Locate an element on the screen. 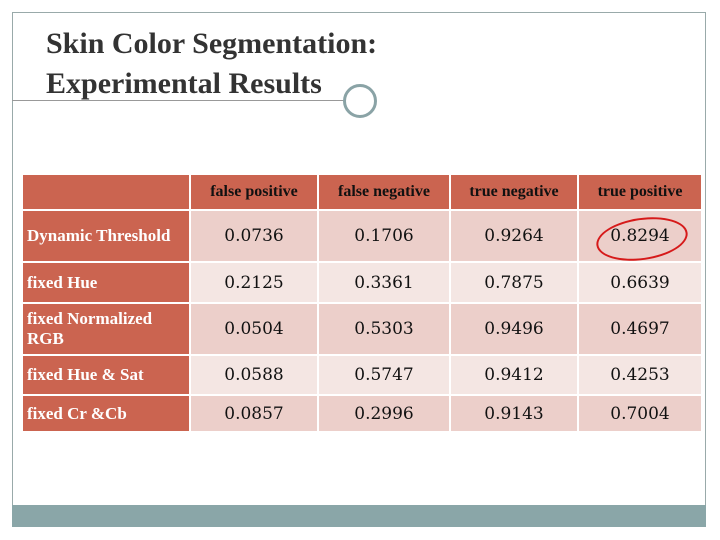  value-cell: 0.3361 is located at coordinates (384, 282).